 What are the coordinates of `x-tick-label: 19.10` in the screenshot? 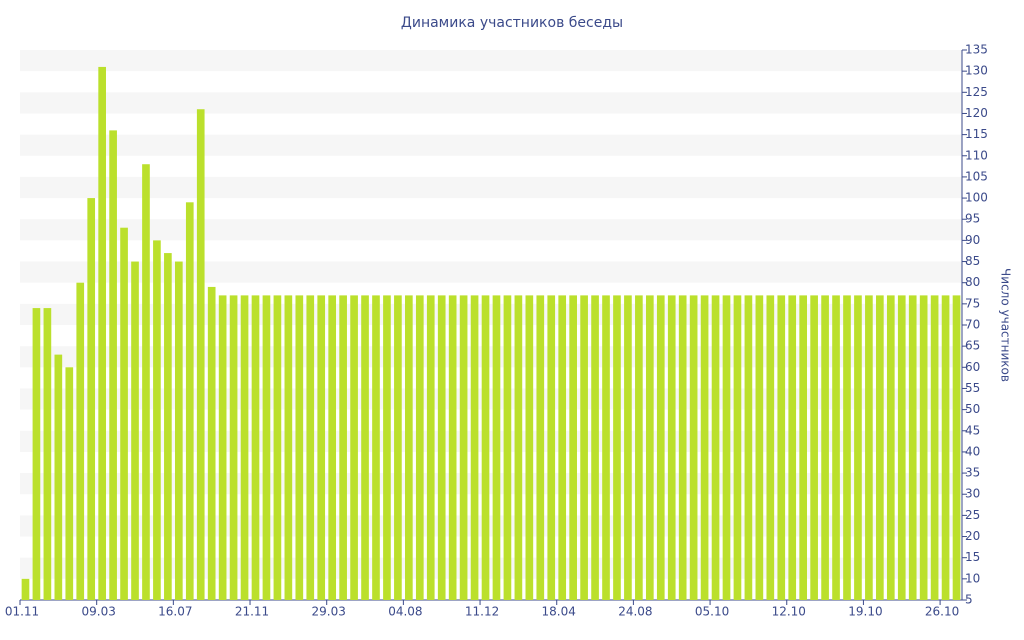 It's located at (865, 612).